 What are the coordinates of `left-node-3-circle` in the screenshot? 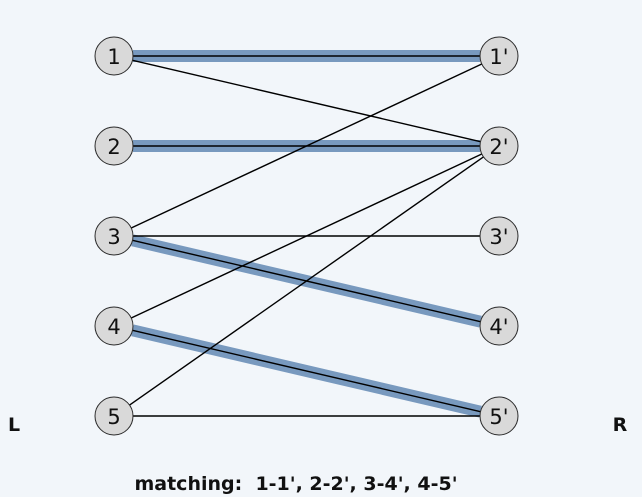 It's located at (114, 236).